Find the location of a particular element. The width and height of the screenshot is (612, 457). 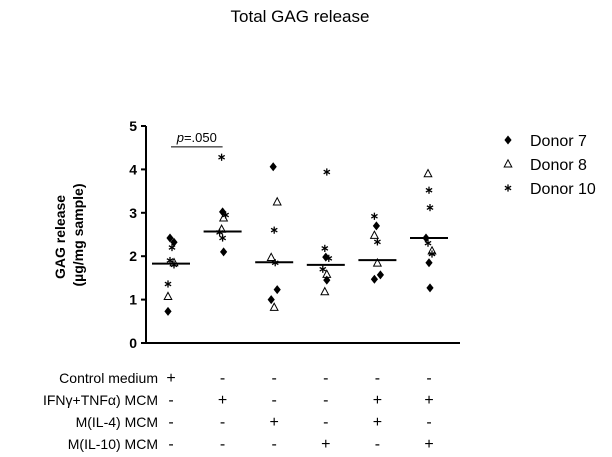

condition-row: M(IL-4) MCM - - + - + - is located at coordinates (254, 422).